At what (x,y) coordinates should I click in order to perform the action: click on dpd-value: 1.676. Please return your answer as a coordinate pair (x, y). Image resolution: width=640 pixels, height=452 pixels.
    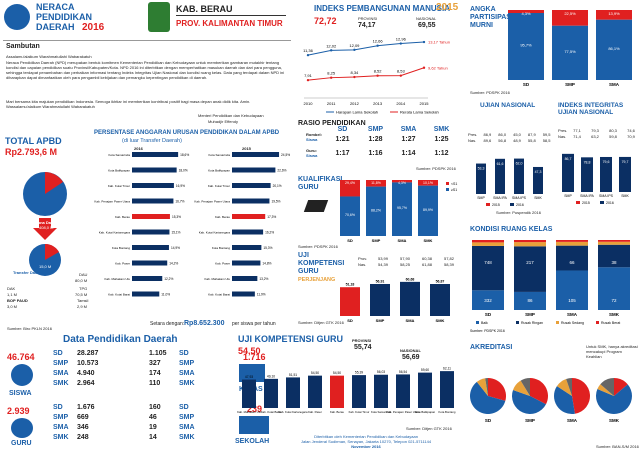
    Looking at the image, I should click on (86, 407).